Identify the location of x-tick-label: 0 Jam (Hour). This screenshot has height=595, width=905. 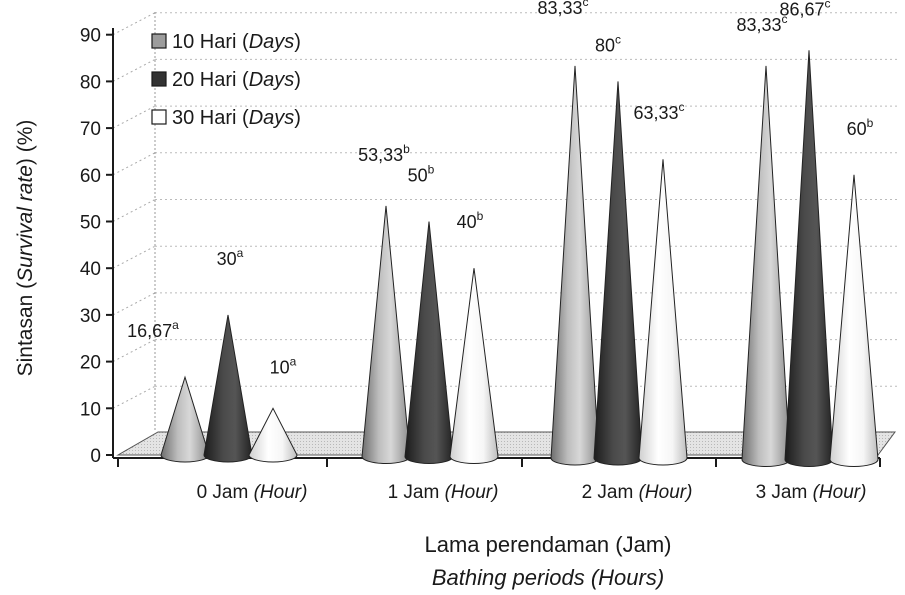
(252, 492).